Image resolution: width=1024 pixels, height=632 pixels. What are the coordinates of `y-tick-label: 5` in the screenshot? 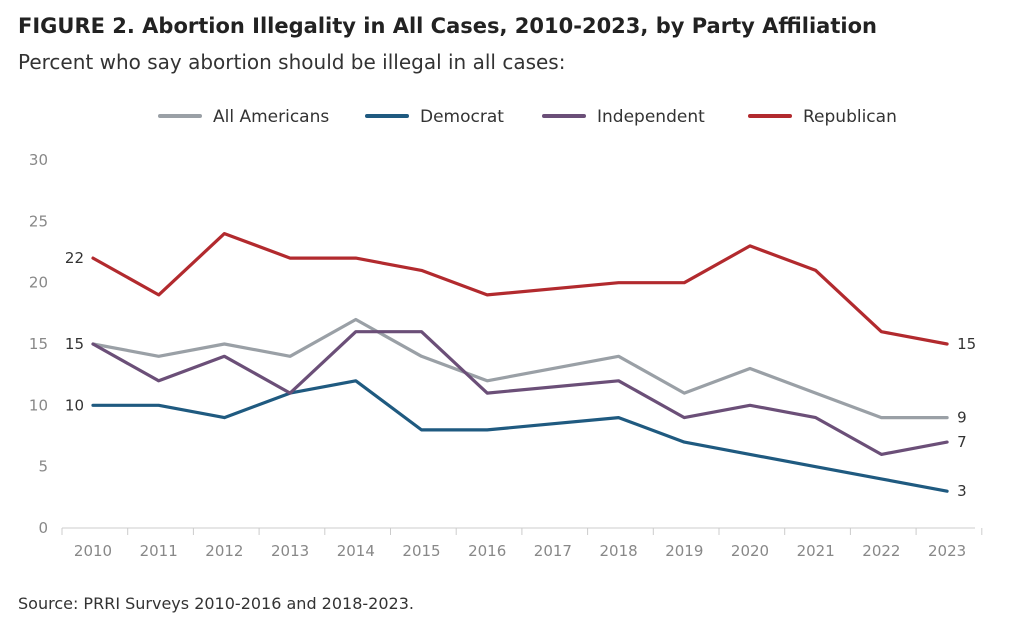 It's located at (43, 467).